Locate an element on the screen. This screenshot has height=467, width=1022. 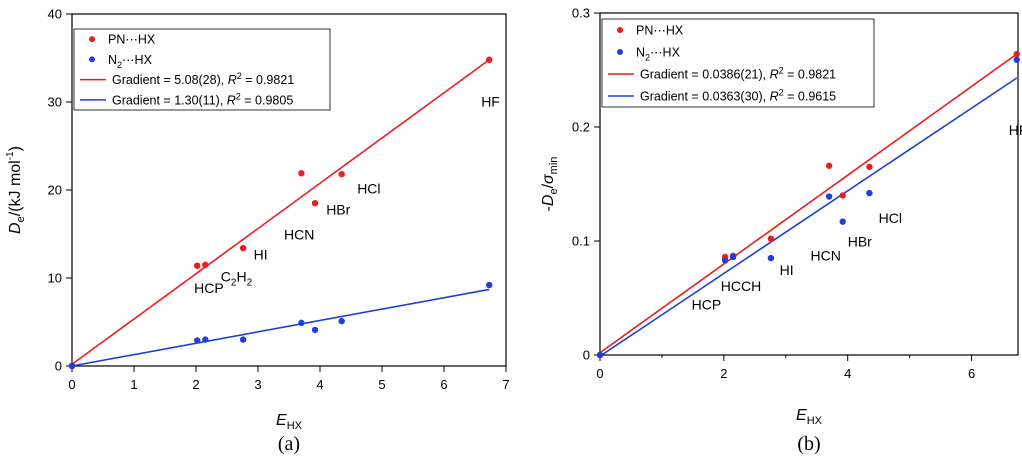
x-tick-label: 1 is located at coordinates (133, 384).